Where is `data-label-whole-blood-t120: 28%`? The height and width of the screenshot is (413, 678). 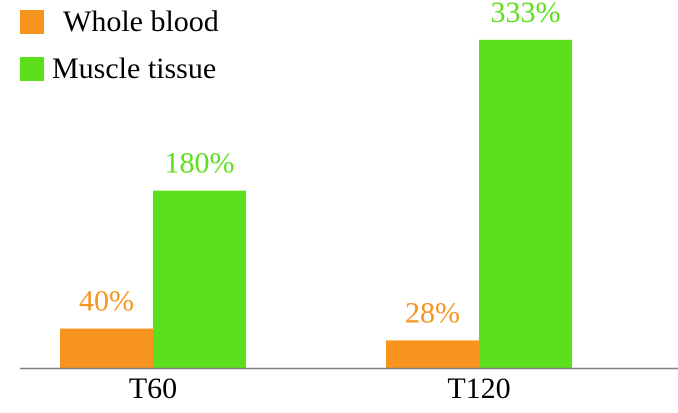 data-label-whole-blood-t120: 28% is located at coordinates (432, 312).